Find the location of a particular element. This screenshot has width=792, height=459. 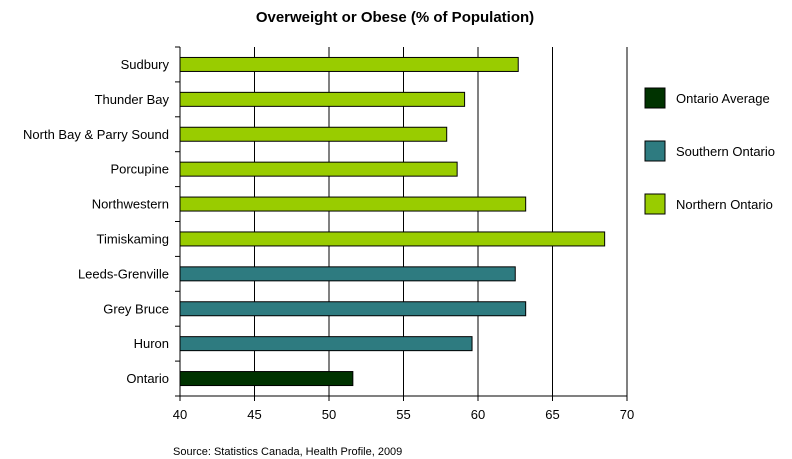

legend-swatch-southern-ontario is located at coordinates (655, 151).